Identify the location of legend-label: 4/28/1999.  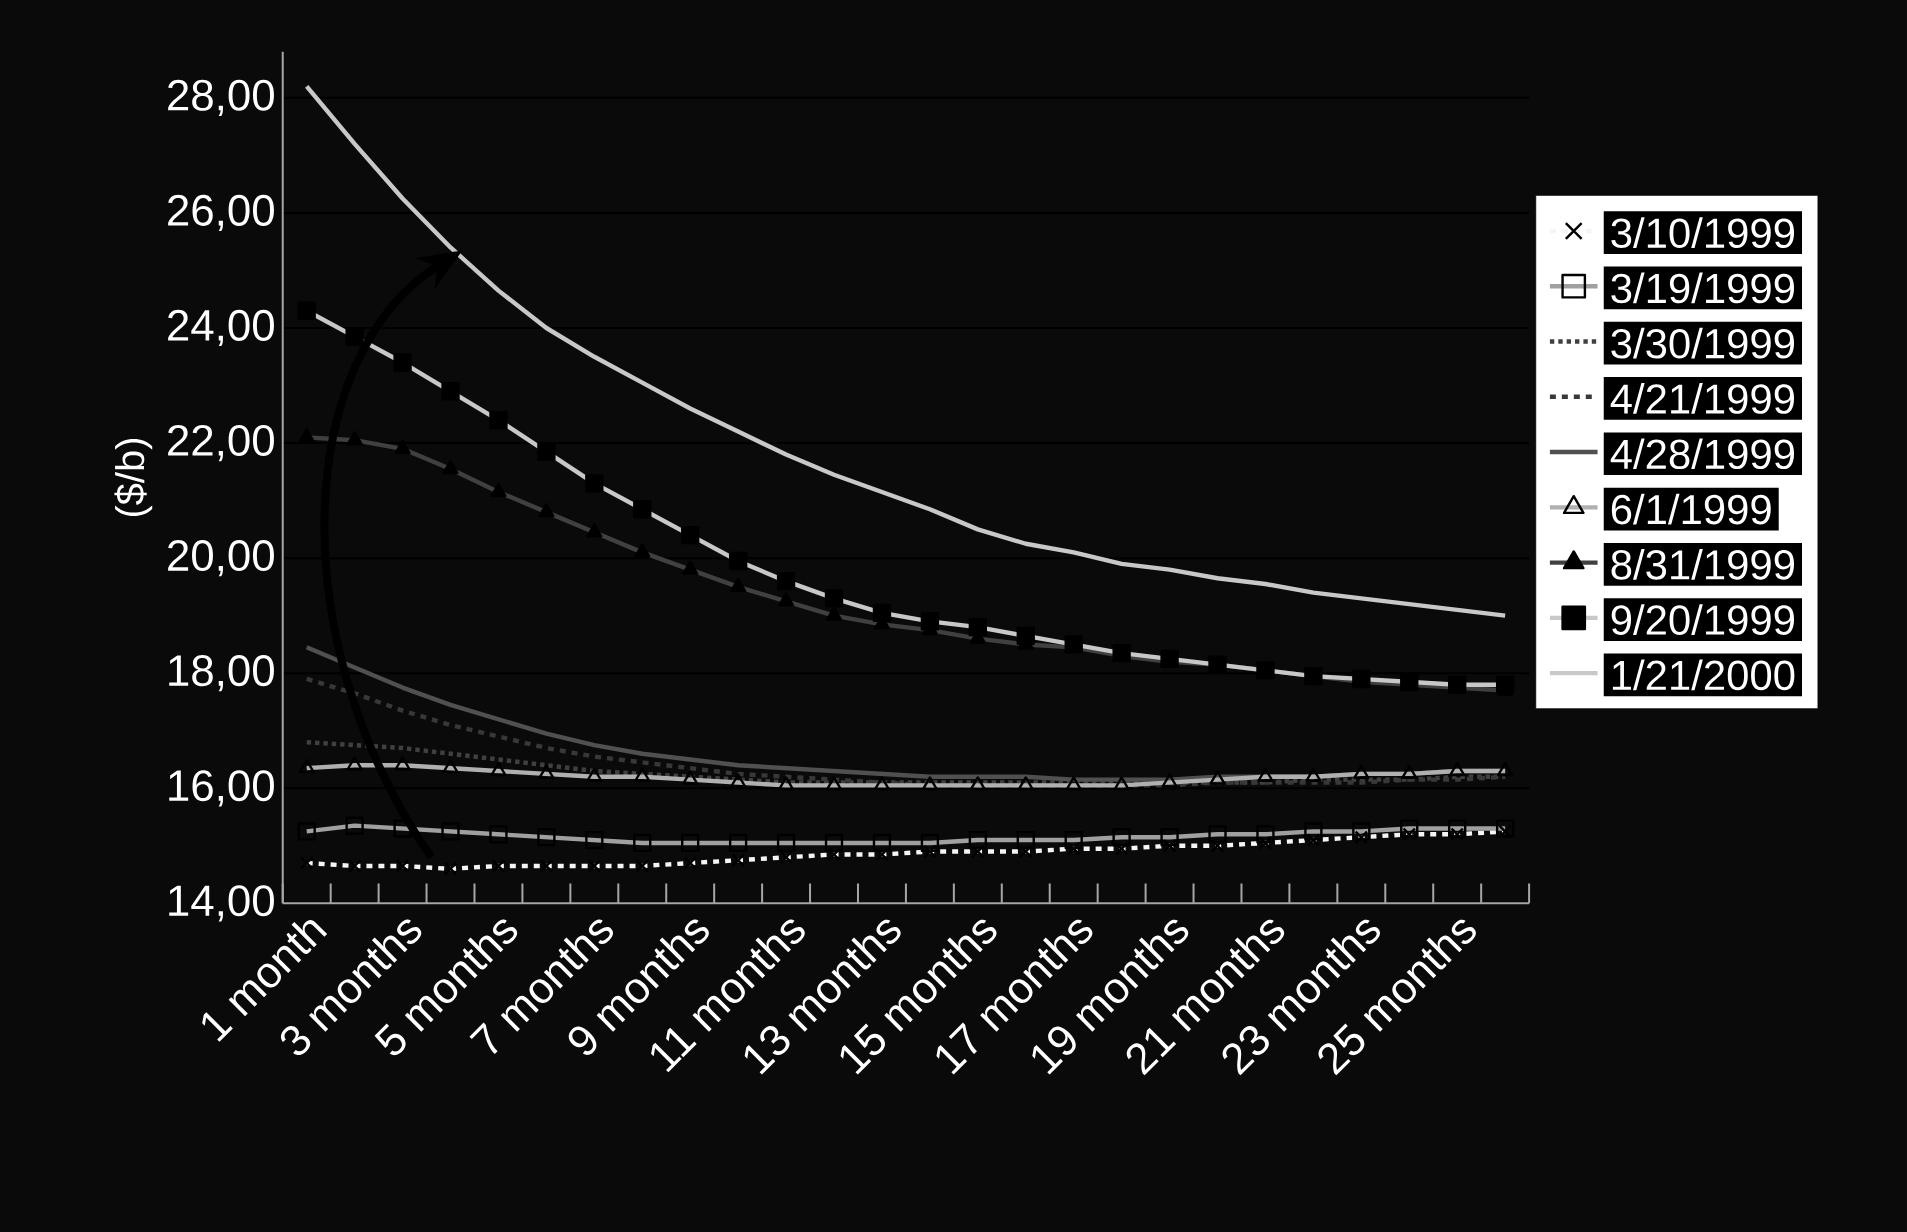
(1702, 453).